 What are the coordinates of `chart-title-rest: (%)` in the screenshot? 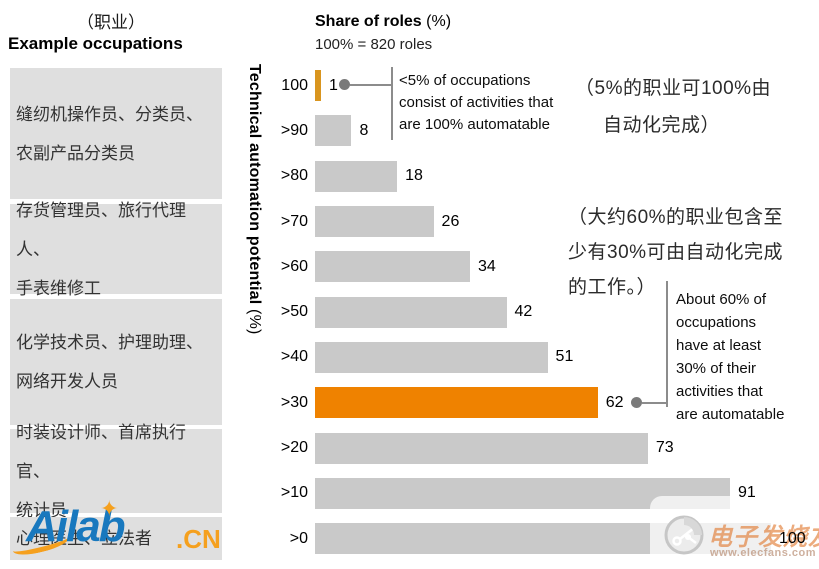 It's located at (436, 21).